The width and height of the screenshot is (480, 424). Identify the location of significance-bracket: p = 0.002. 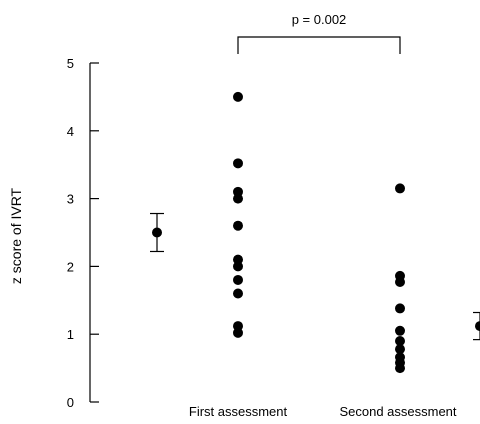
(319, 33).